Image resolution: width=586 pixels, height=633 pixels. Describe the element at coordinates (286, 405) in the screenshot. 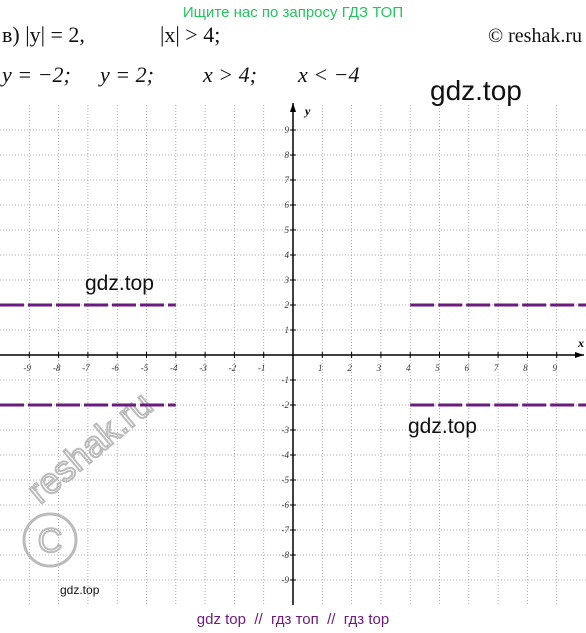

I see `y-tick-label: -2` at that location.